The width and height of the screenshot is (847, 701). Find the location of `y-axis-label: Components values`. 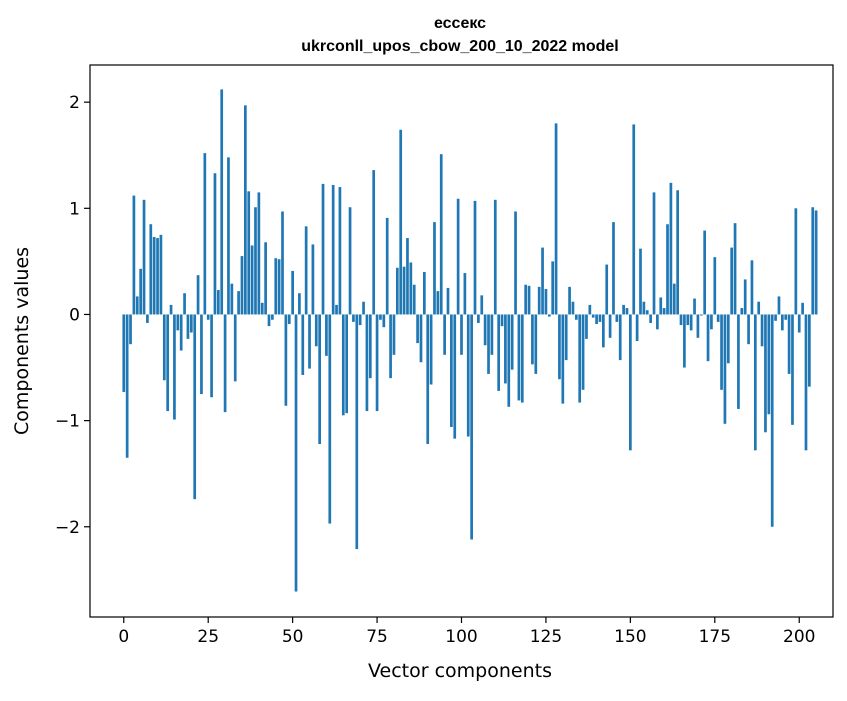

y-axis-label: Components values is located at coordinates (22, 341).